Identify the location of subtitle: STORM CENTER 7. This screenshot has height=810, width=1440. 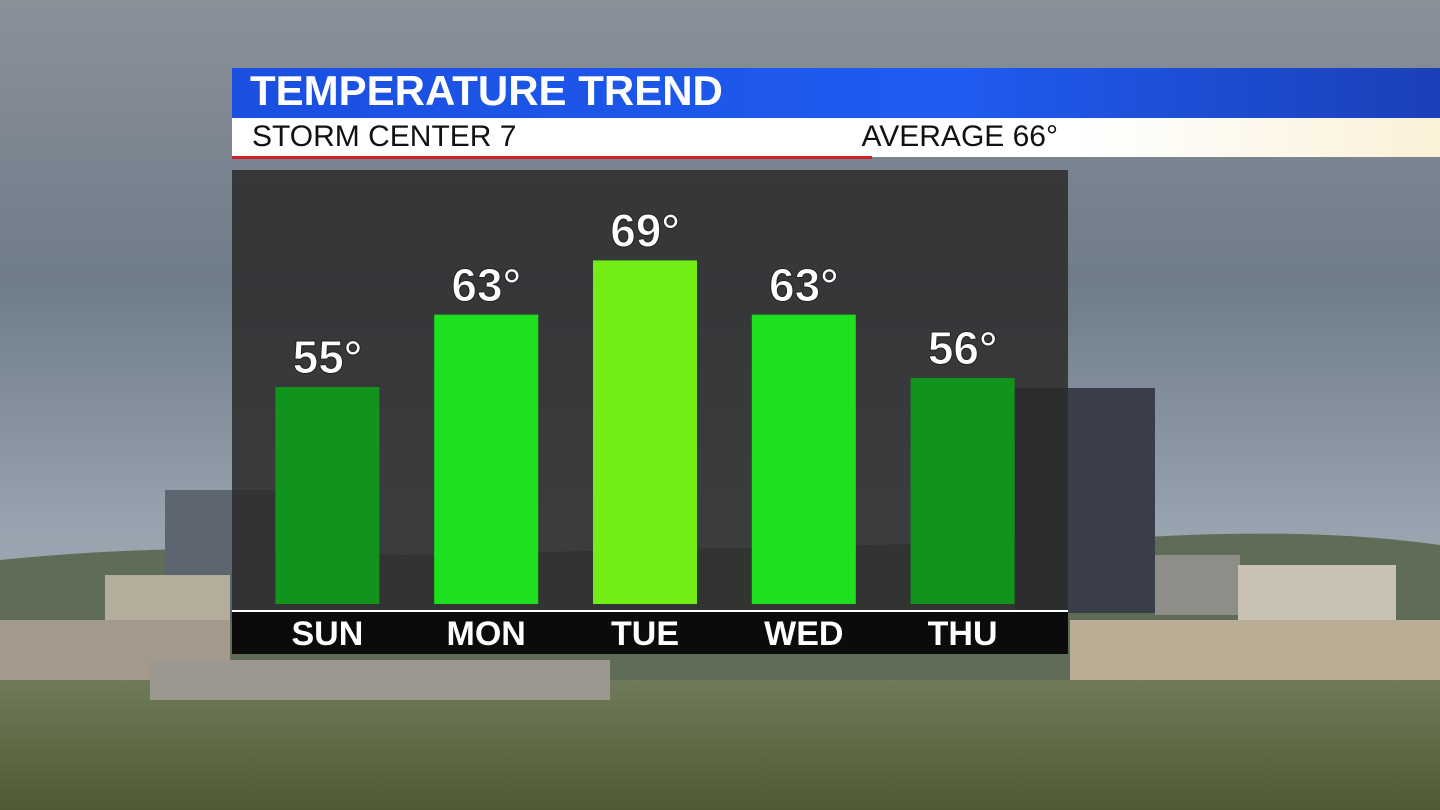
(384, 136).